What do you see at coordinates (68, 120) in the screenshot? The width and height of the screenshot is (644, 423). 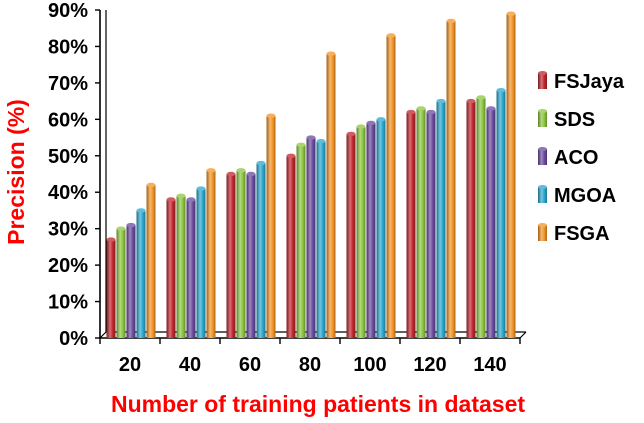 I see `y-tick-label: 60%` at bounding box center [68, 120].